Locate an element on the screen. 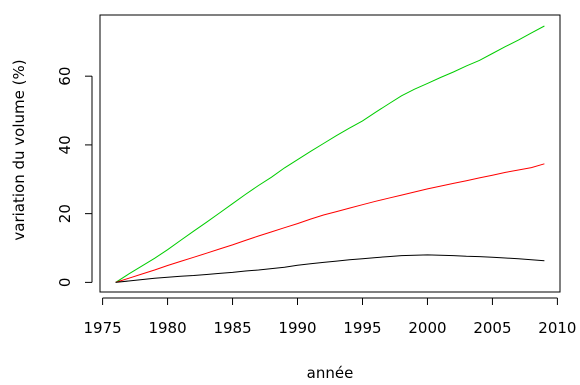 The height and width of the screenshot is (385, 580). y-tick-label-60: 60 is located at coordinates (65, 76).